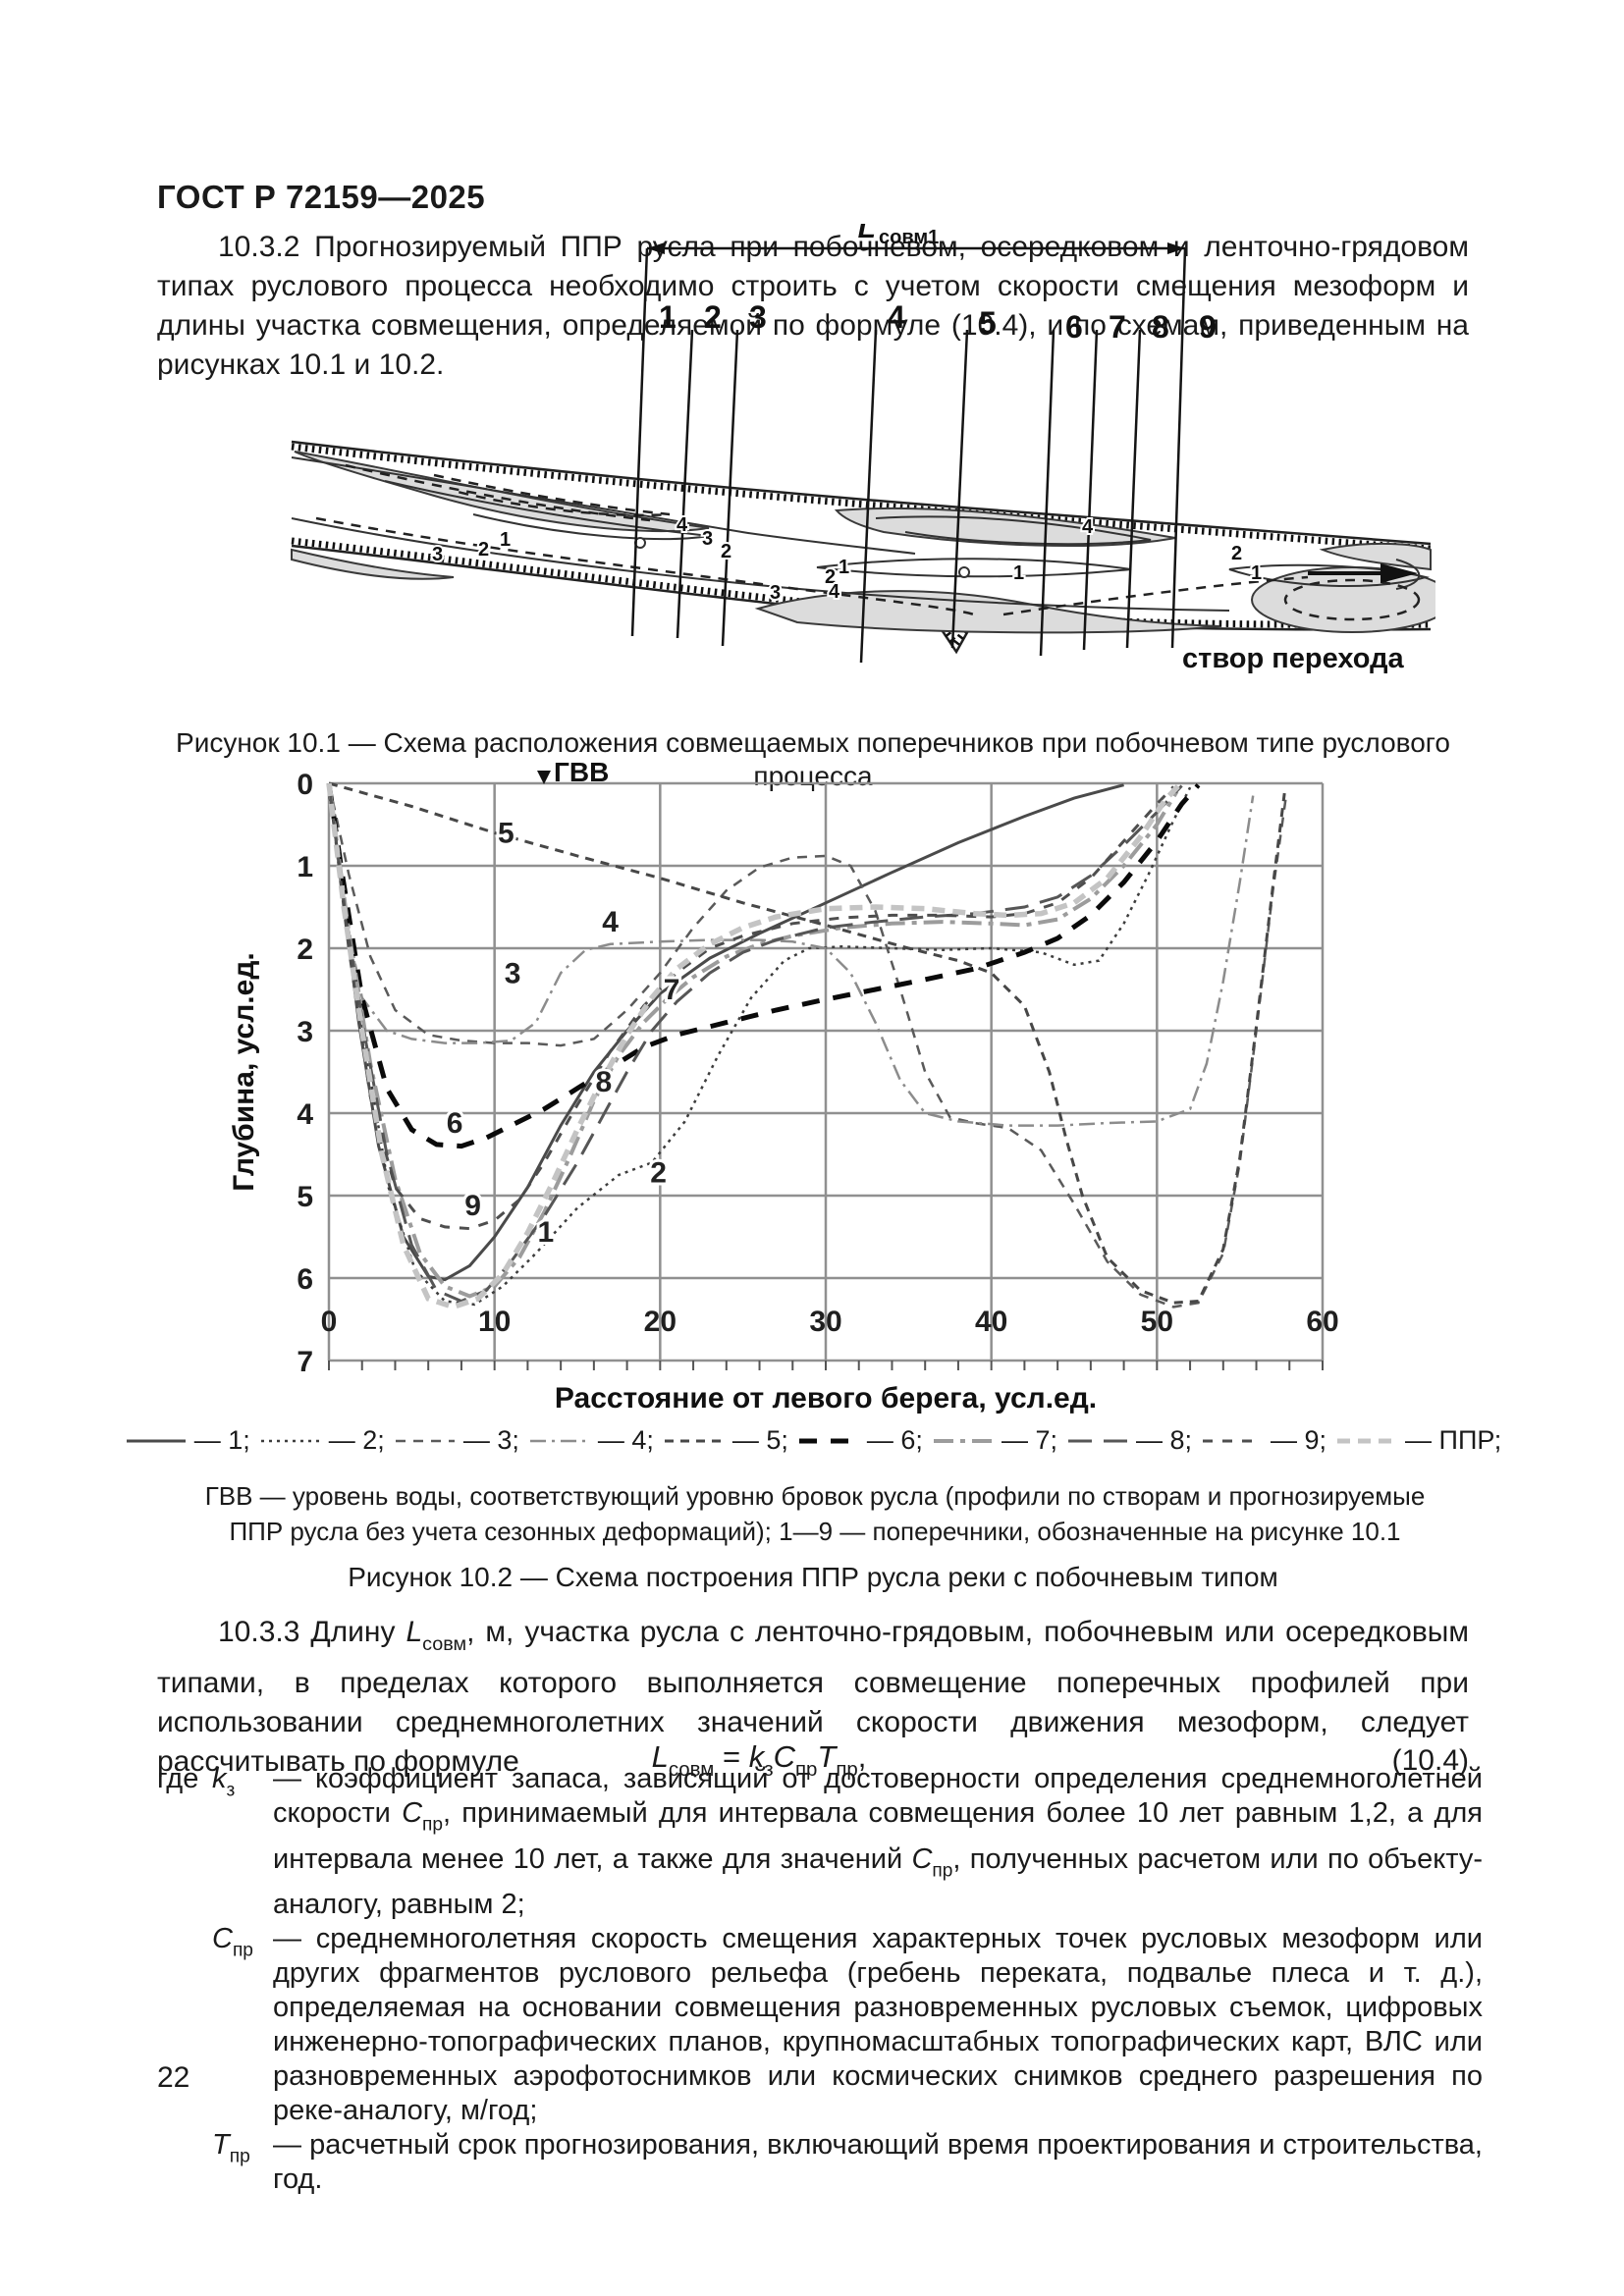 The height and width of the screenshot is (2296, 1624). What do you see at coordinates (305, 950) in the screenshot?
I see `y-tick-label: 2` at bounding box center [305, 950].